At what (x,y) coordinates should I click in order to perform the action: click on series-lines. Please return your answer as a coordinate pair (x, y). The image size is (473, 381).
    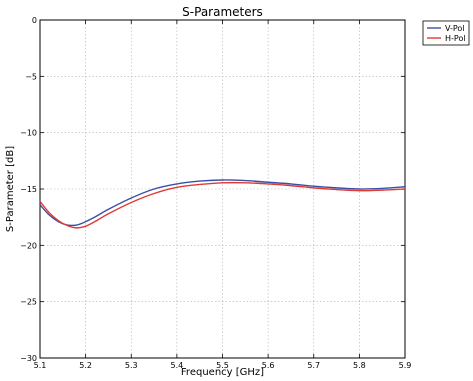
    Looking at the image, I should click on (222, 204).